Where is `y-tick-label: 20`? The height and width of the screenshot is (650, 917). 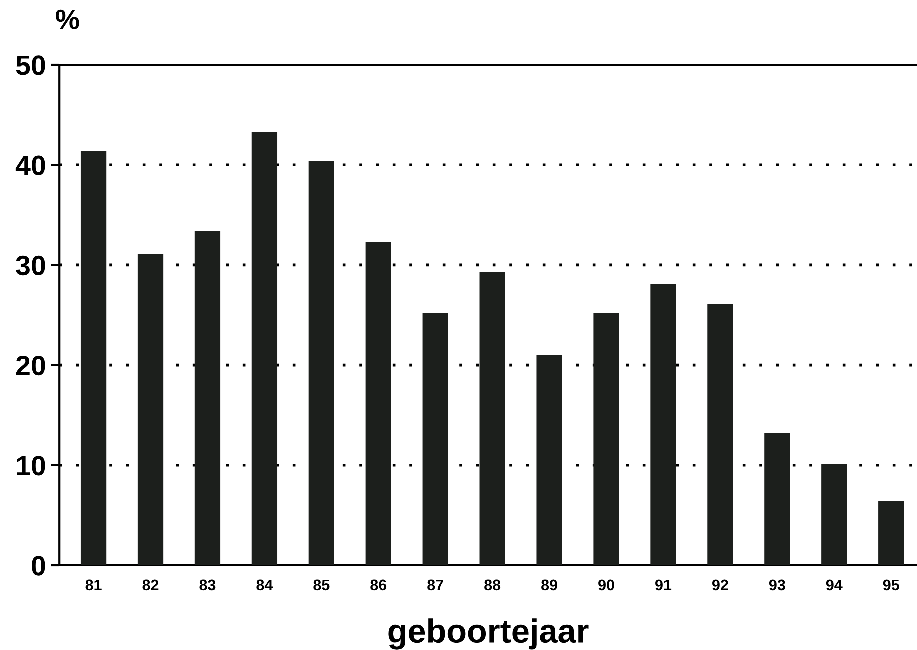
y-tick-label: 20 is located at coordinates (31, 366).